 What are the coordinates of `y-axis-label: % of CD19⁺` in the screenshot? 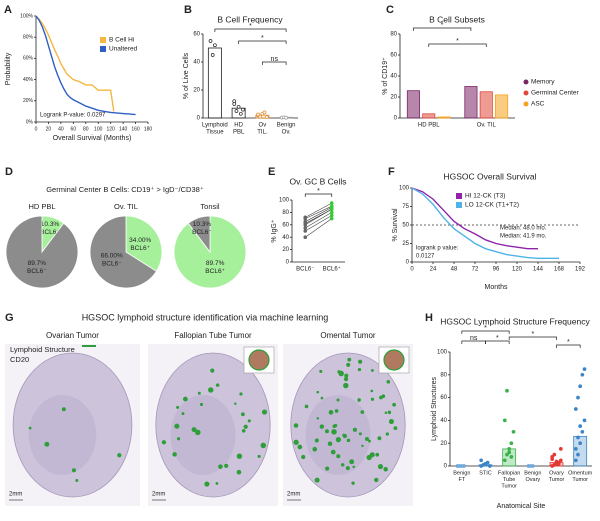 It's located at (385, 76).